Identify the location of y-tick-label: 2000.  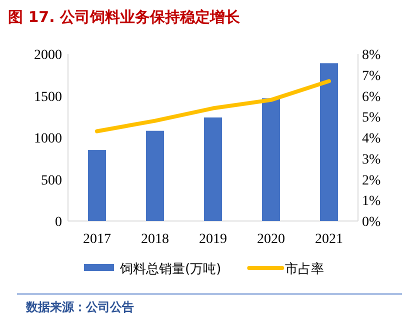
(48, 55).